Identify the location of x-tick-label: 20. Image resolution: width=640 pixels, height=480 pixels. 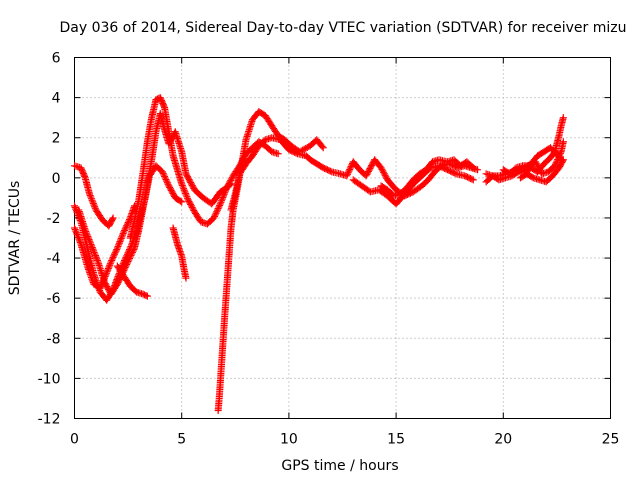
(503, 440).